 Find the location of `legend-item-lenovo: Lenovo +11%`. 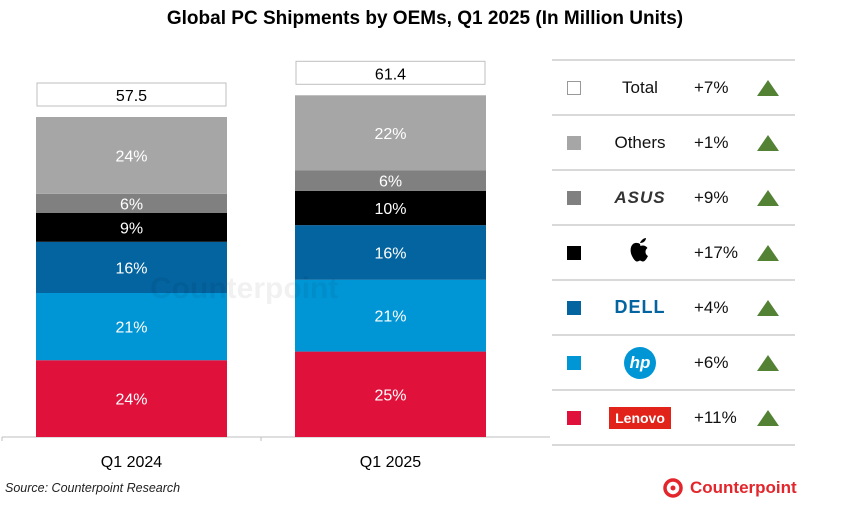

legend-item-lenovo: Lenovo +11% is located at coordinates (673, 418).